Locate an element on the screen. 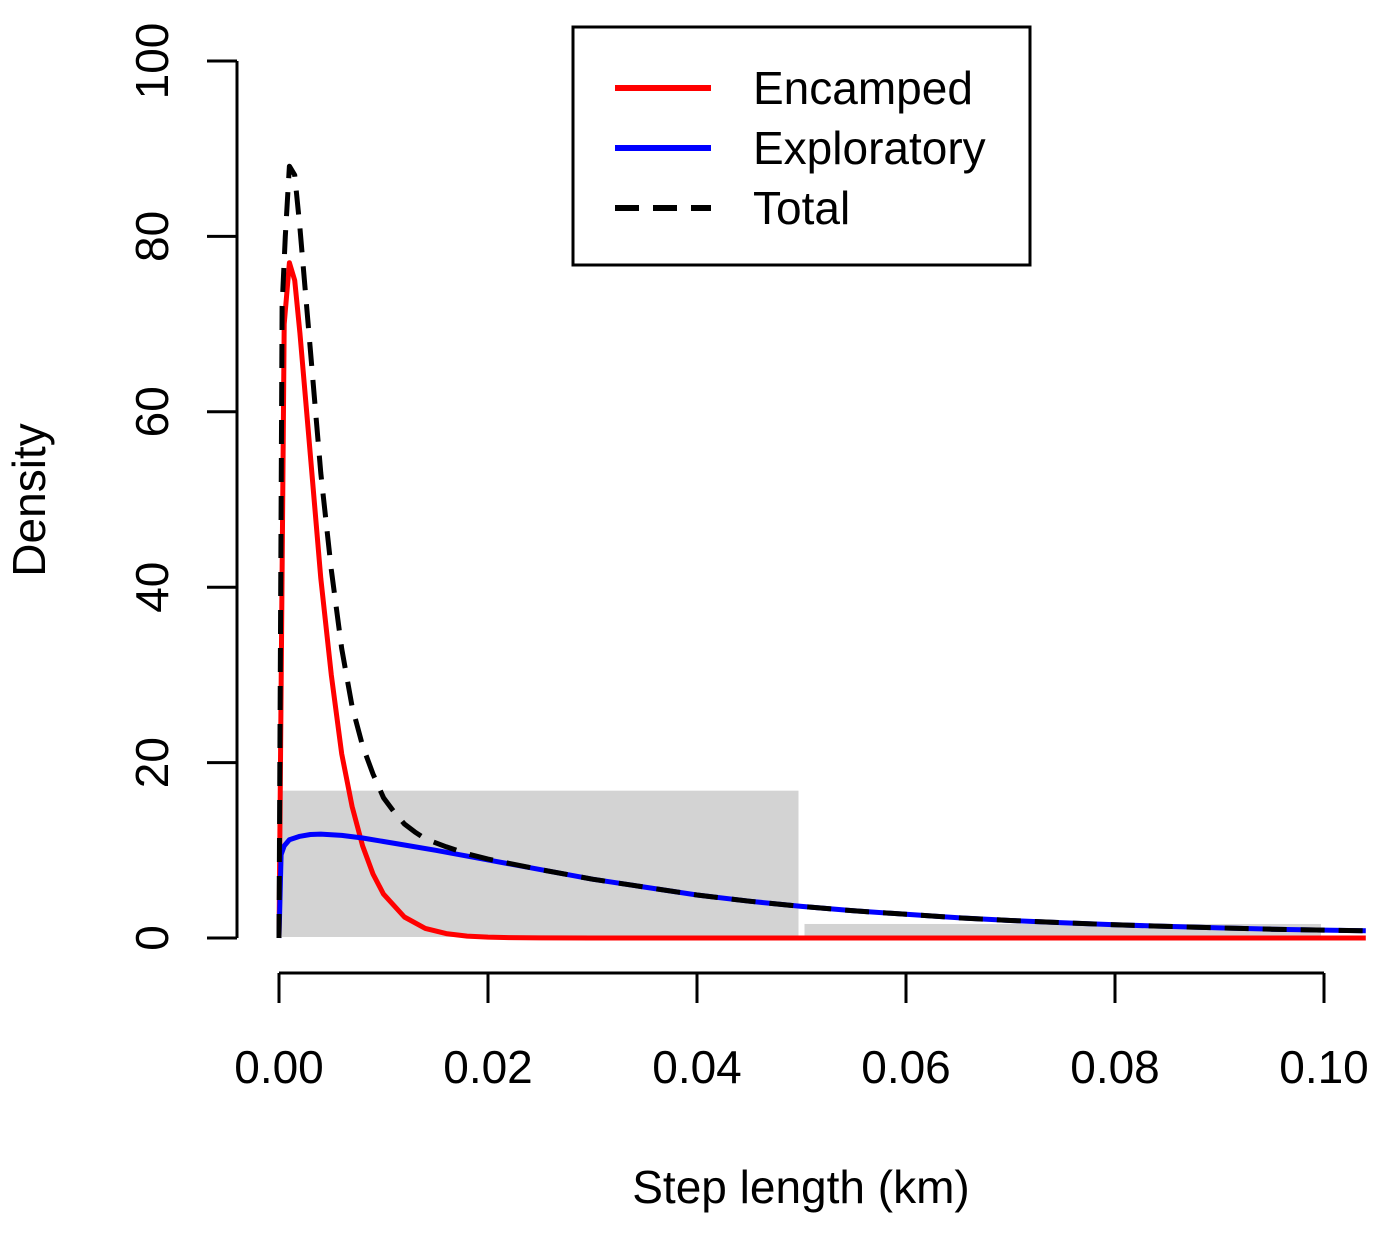 The width and height of the screenshot is (1387, 1233). histogram is located at coordinates (801, 863).